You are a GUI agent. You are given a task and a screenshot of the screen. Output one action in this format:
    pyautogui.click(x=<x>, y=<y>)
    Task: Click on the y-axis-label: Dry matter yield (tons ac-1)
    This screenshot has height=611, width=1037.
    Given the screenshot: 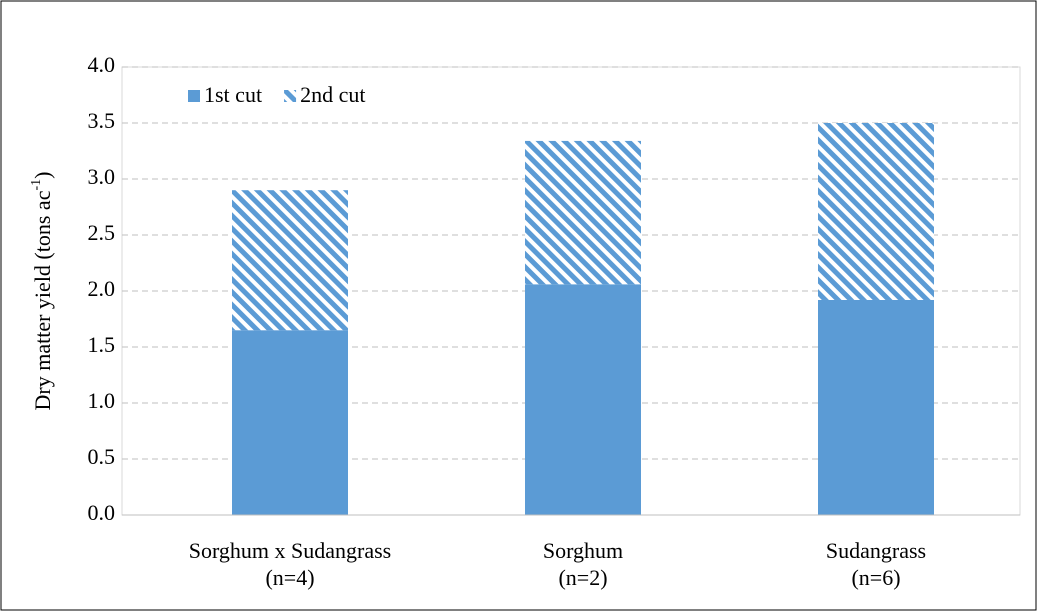 What is the action you would take?
    pyautogui.click(x=42, y=291)
    